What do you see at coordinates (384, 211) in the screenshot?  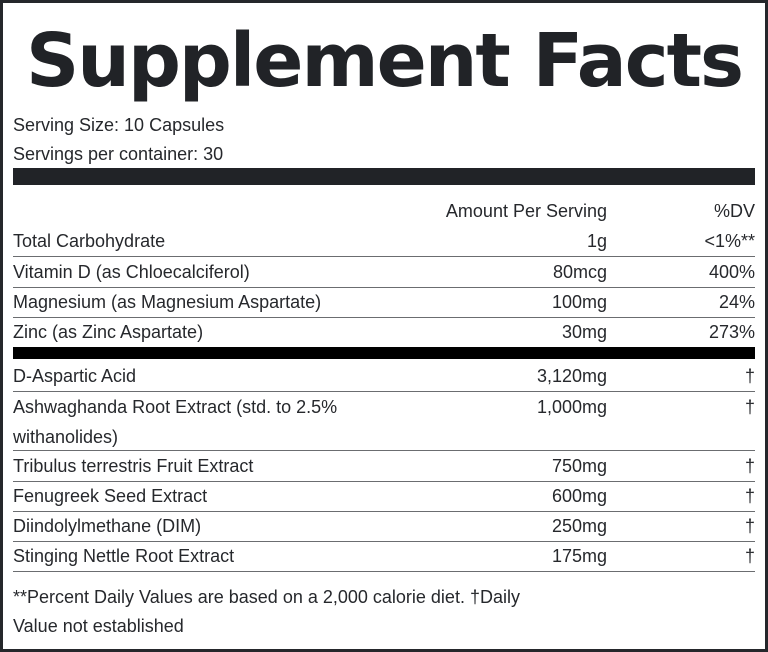 I see `column-header-row: Amount Per Serving %DV` at bounding box center [384, 211].